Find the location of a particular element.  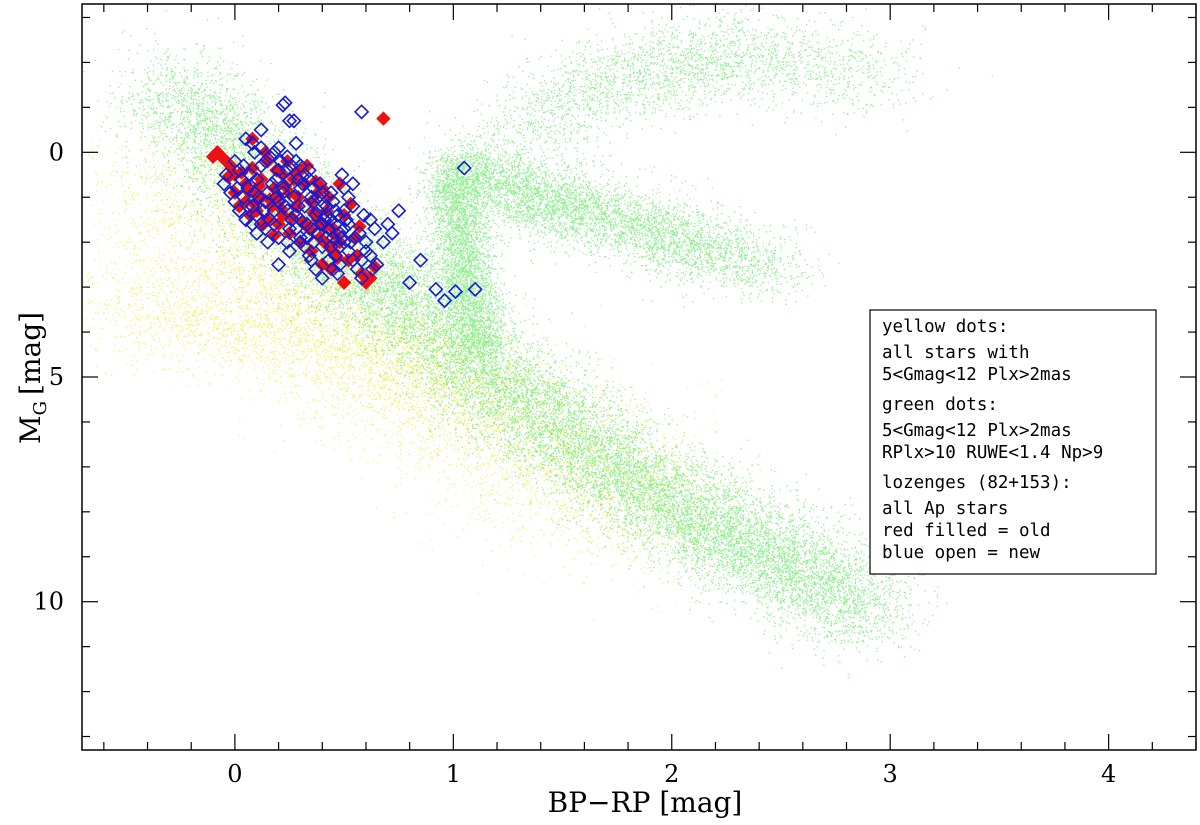

blue-open-lozenges-series is located at coordinates (349, 202).